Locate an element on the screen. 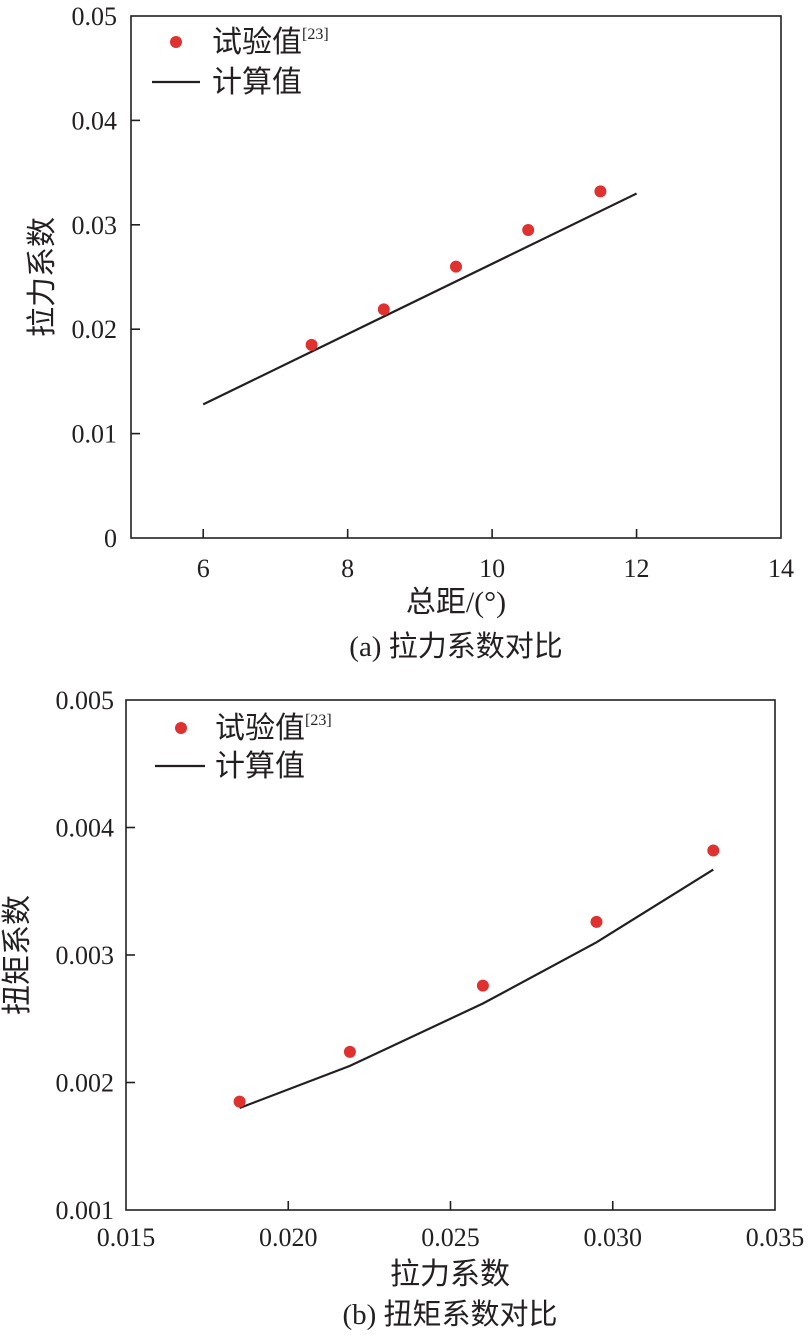 The image size is (811, 1335). chart-a-legend-marker is located at coordinates (176, 42).